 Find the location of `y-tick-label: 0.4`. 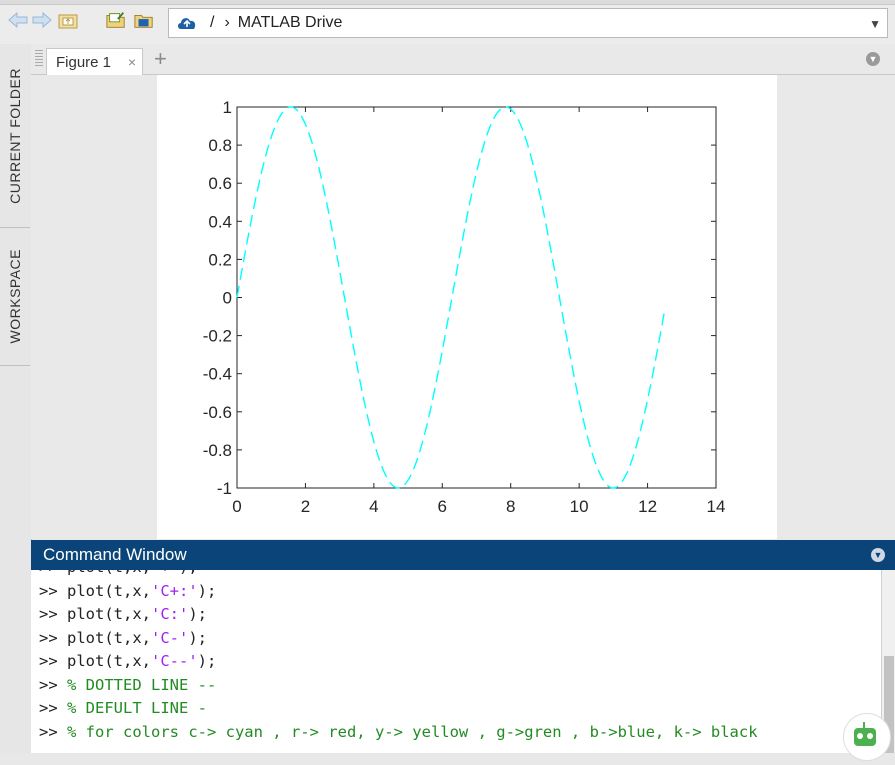

y-tick-label: 0.4 is located at coordinates (220, 221).